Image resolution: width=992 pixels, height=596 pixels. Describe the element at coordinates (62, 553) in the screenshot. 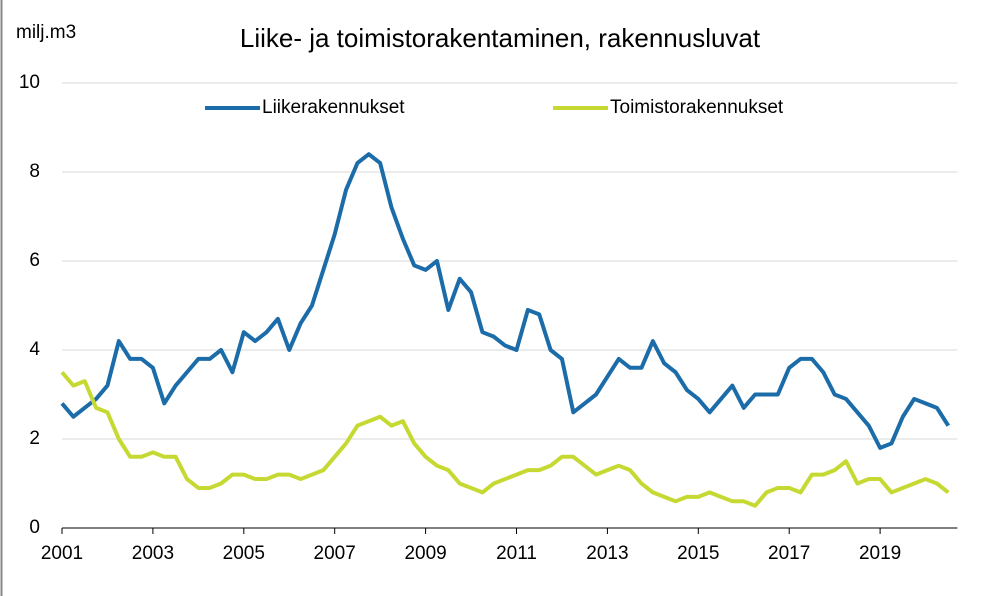

I see `x-tick-label: 2001` at that location.